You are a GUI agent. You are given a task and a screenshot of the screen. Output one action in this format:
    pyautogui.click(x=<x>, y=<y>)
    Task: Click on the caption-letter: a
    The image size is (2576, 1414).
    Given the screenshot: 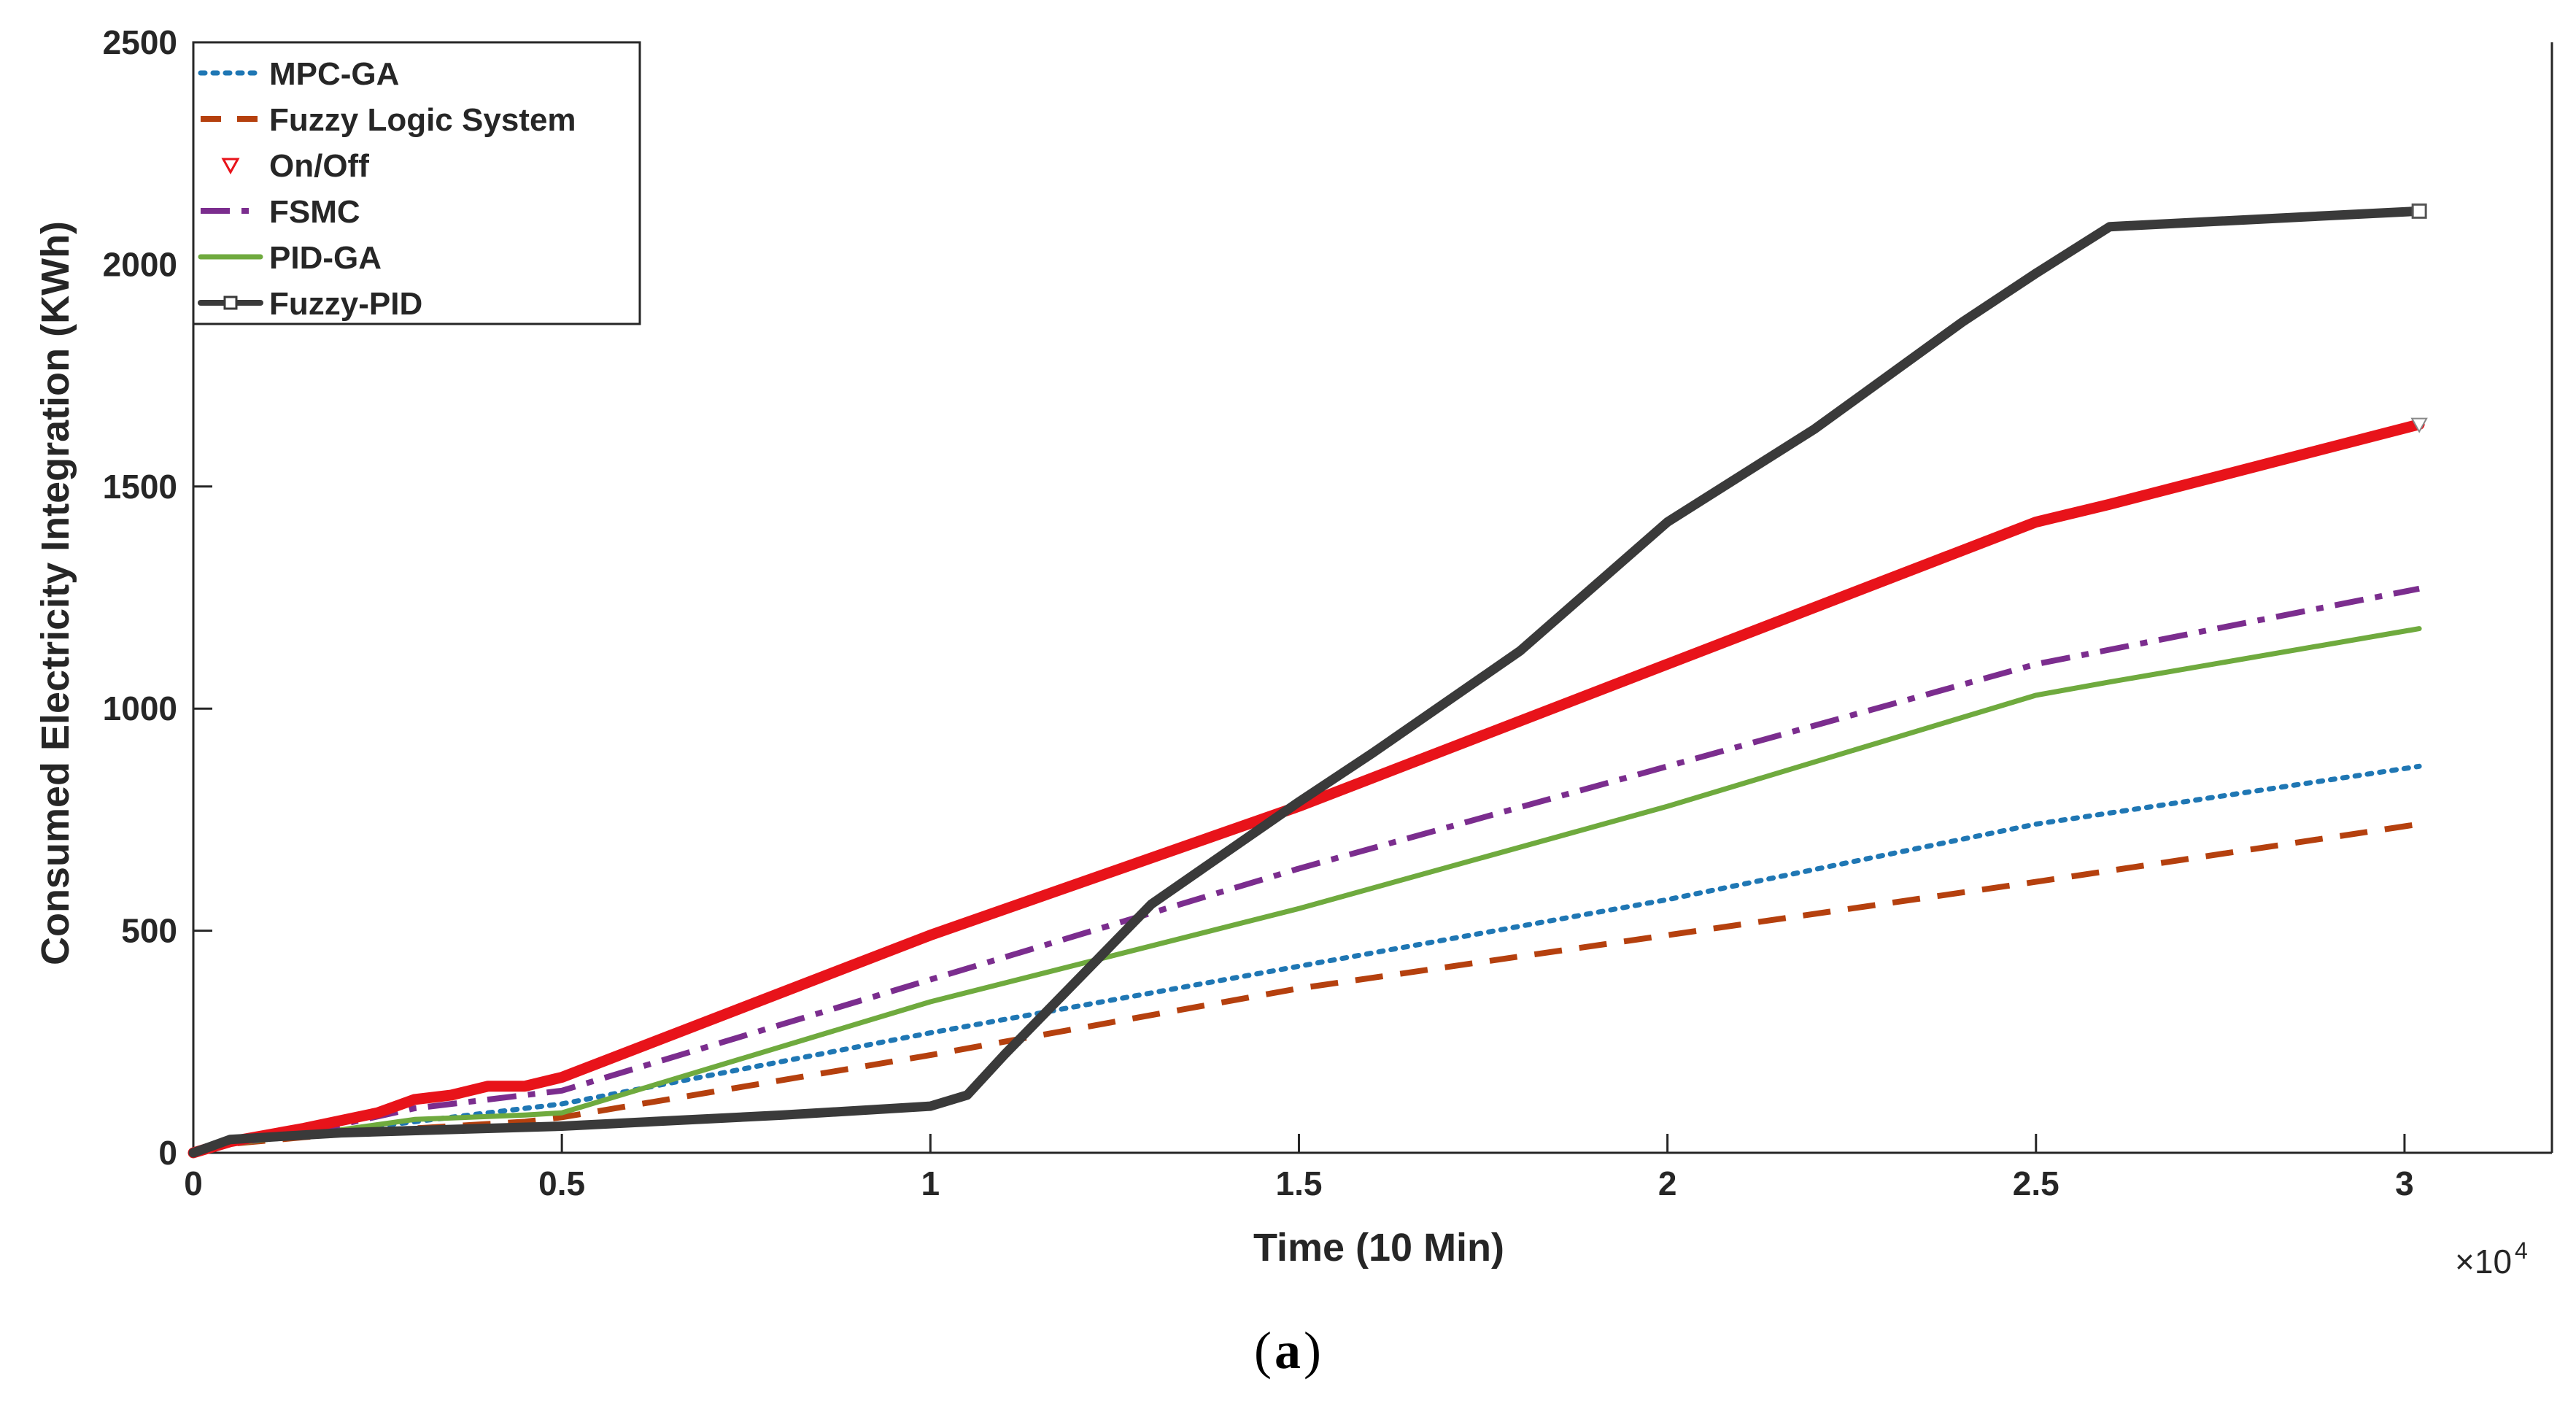 What is the action you would take?
    pyautogui.click(x=1288, y=1350)
    